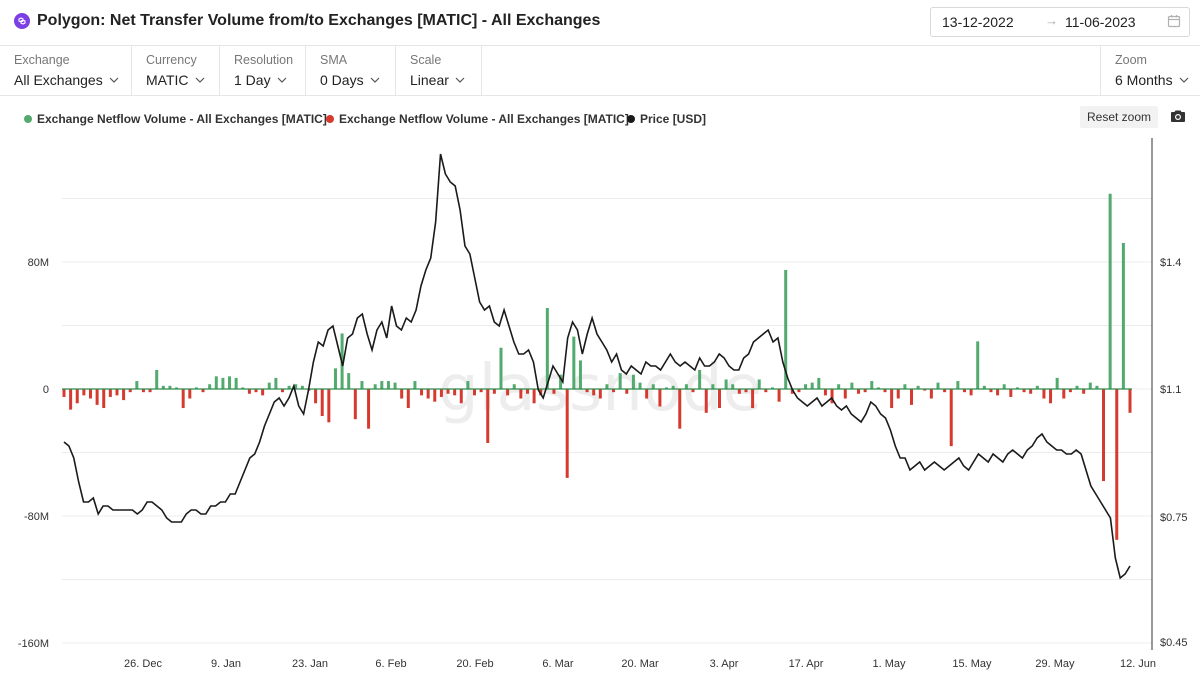 This screenshot has width=1200, height=688. I want to click on x-tick-label: 12. Jun, so click(1138, 664).